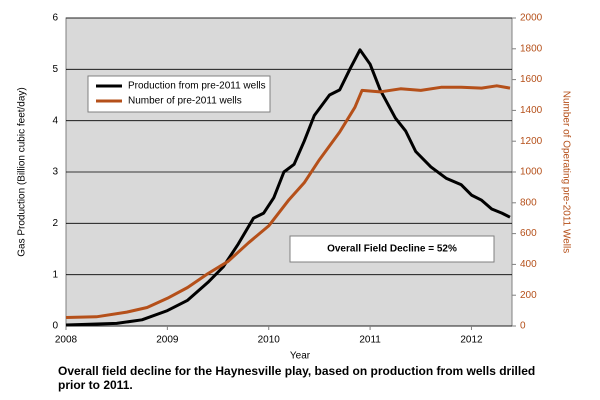 This screenshot has height=400, width=600. What do you see at coordinates (523, 326) in the screenshot?
I see `y2-tick-label: 0` at bounding box center [523, 326].